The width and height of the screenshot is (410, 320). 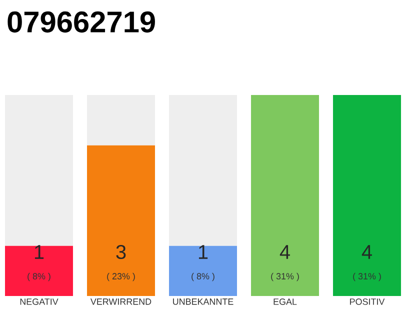 What do you see at coordinates (285, 301) in the screenshot?
I see `x-tick-label: EGAL` at bounding box center [285, 301].